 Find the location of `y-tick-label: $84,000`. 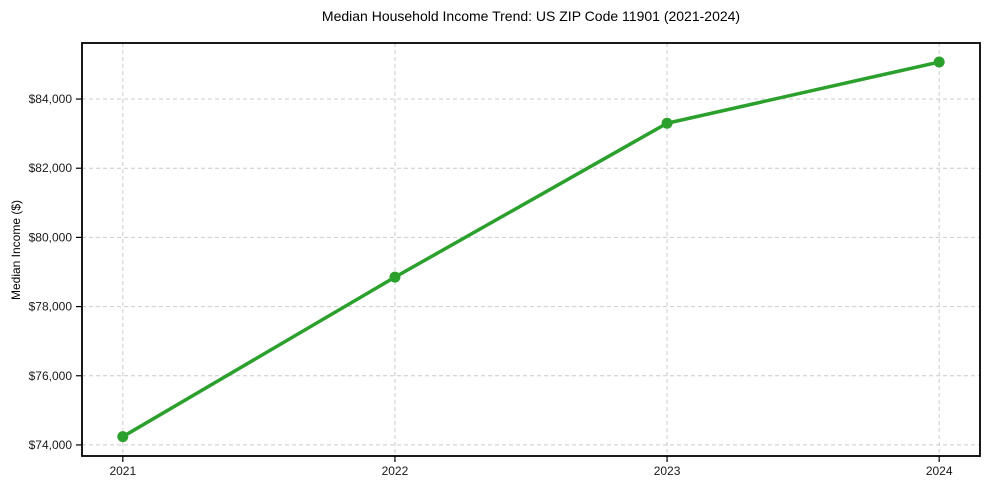

y-tick-label: $84,000 is located at coordinates (51, 99).